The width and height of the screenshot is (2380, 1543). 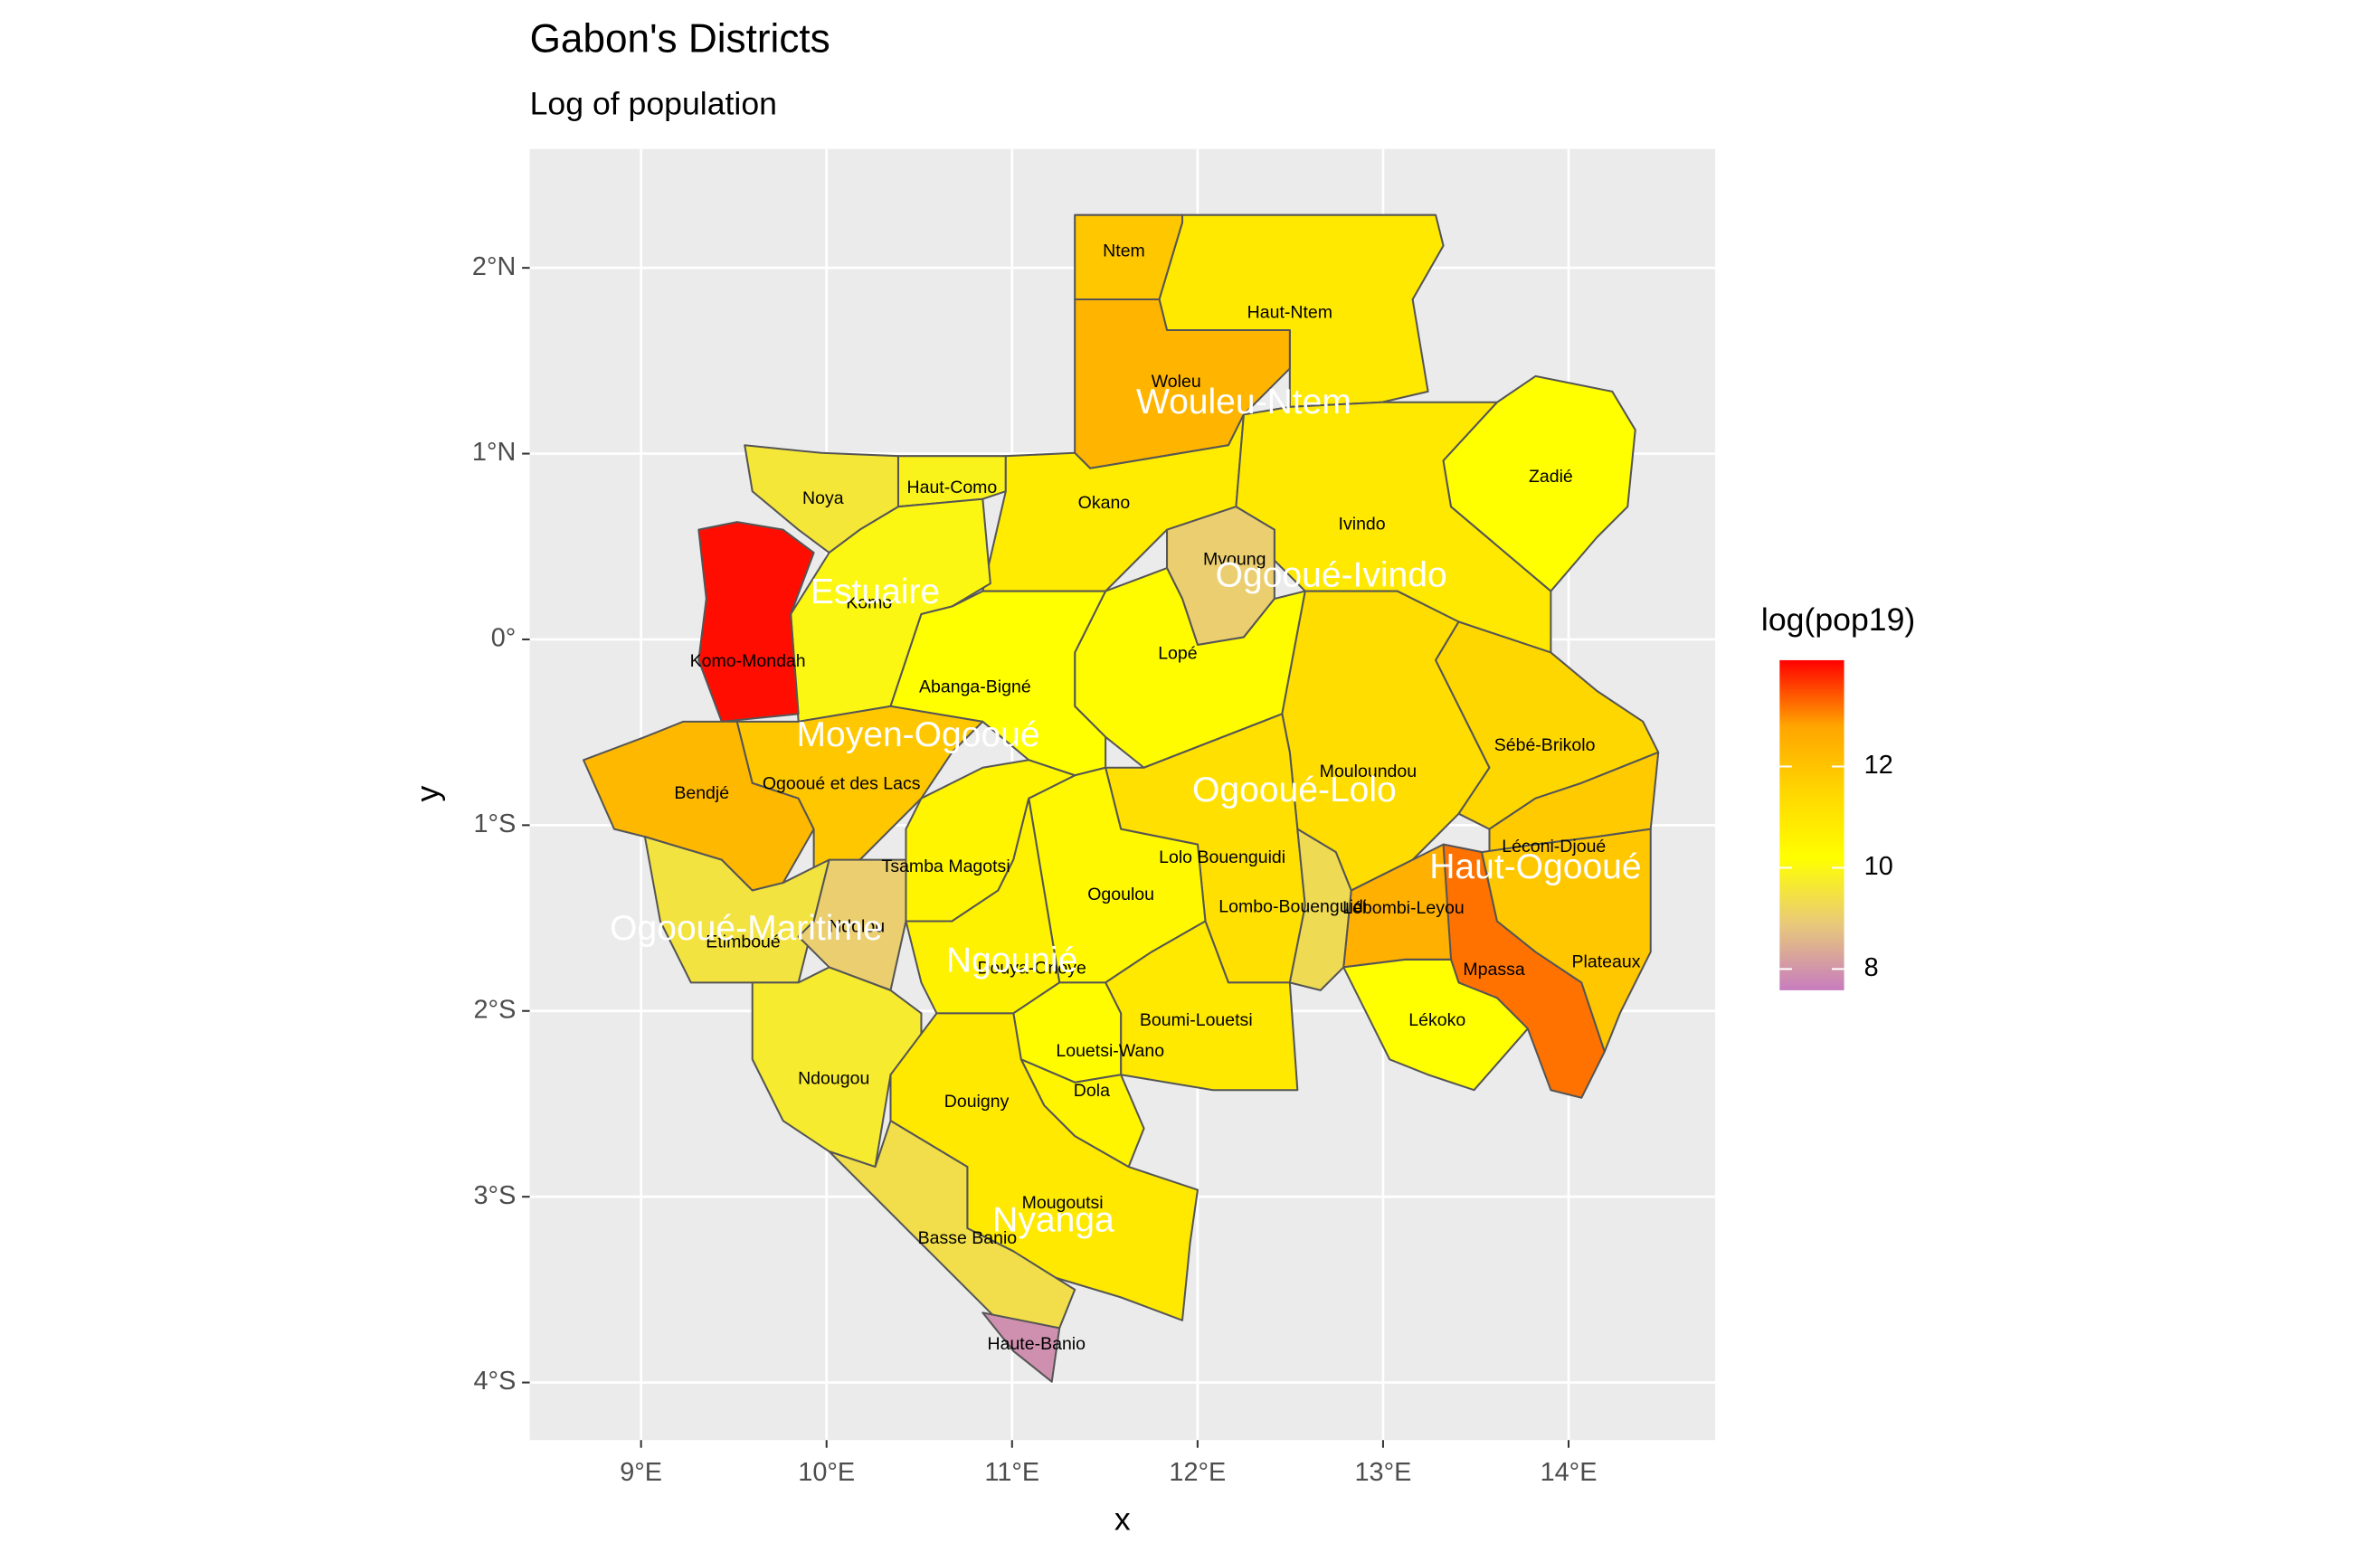 I want to click on y-tick-label: 2°N, so click(x=494, y=267).